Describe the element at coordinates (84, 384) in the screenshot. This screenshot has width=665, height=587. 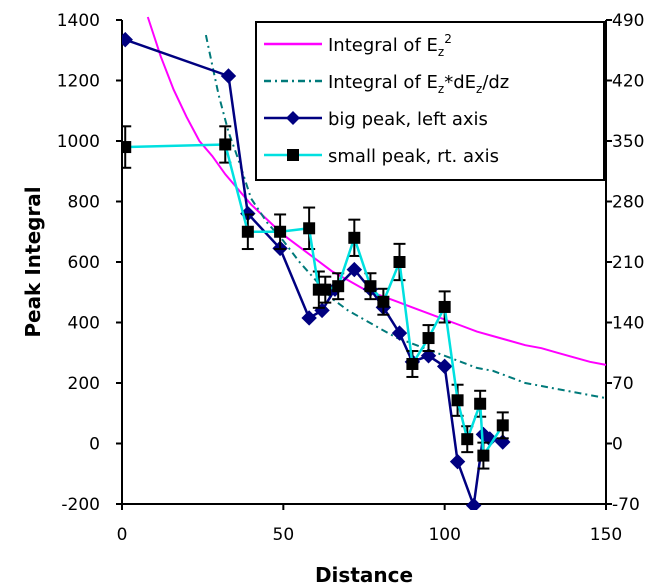
I see `y-tick-label: 200` at that location.